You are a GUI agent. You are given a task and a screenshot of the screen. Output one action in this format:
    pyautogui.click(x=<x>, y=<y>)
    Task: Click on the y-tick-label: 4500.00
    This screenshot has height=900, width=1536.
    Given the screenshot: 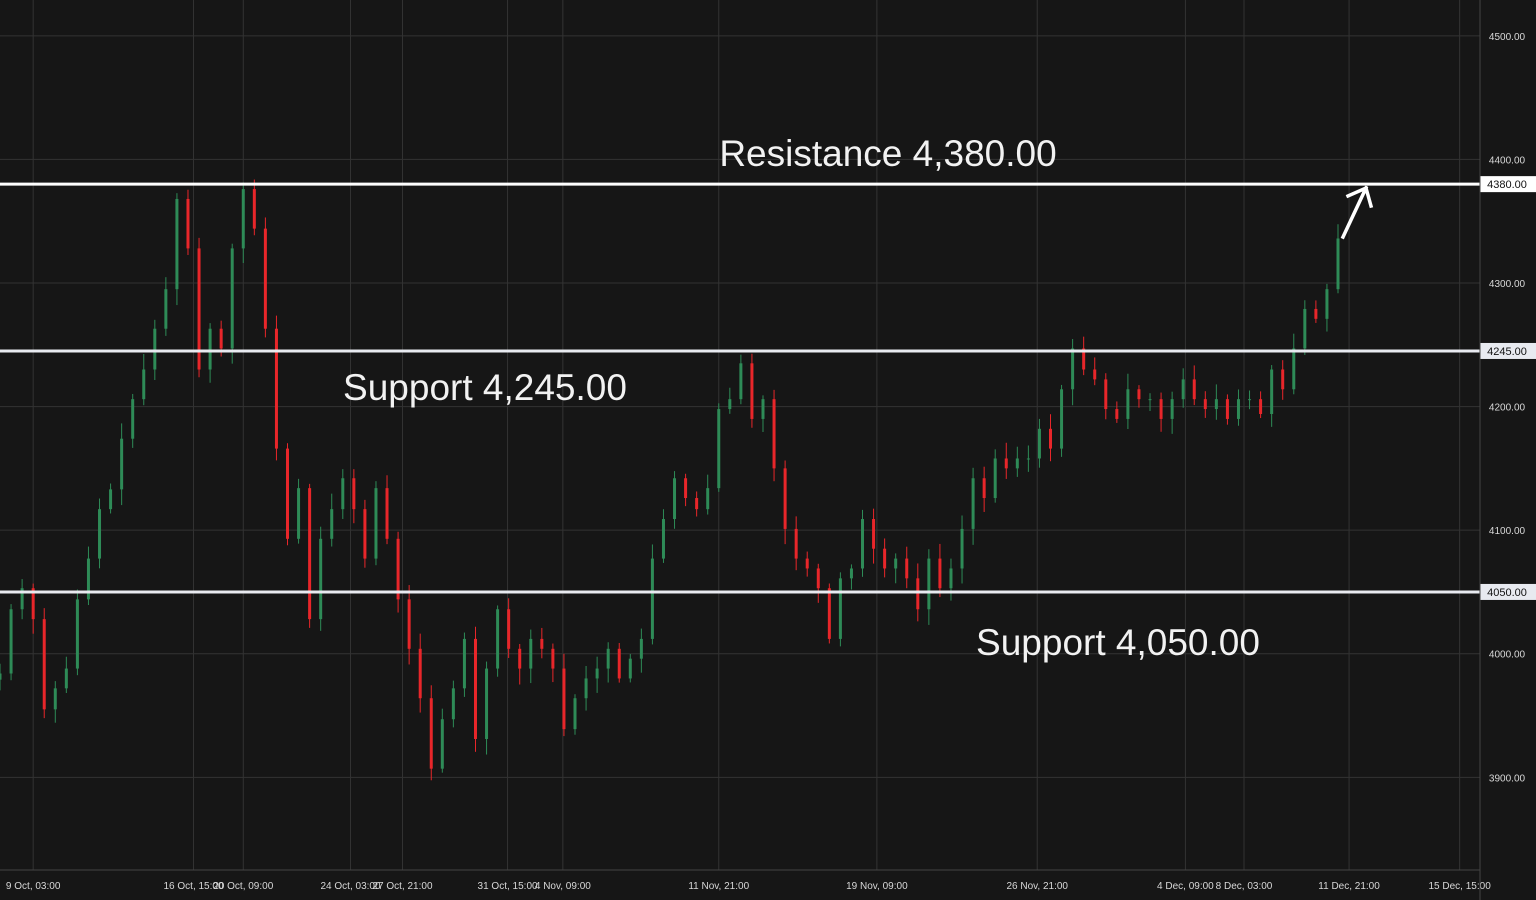 What is the action you would take?
    pyautogui.click(x=1507, y=37)
    